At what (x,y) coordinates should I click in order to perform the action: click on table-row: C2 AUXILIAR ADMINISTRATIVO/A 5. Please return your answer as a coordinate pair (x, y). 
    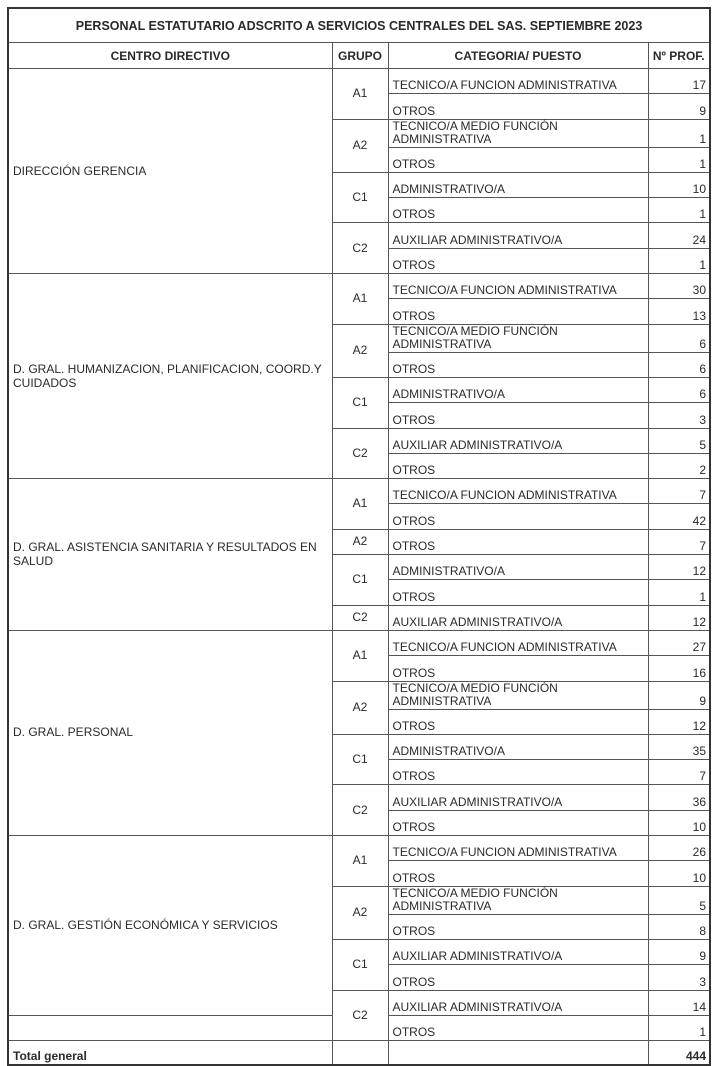
    Looking at the image, I should click on (359, 453).